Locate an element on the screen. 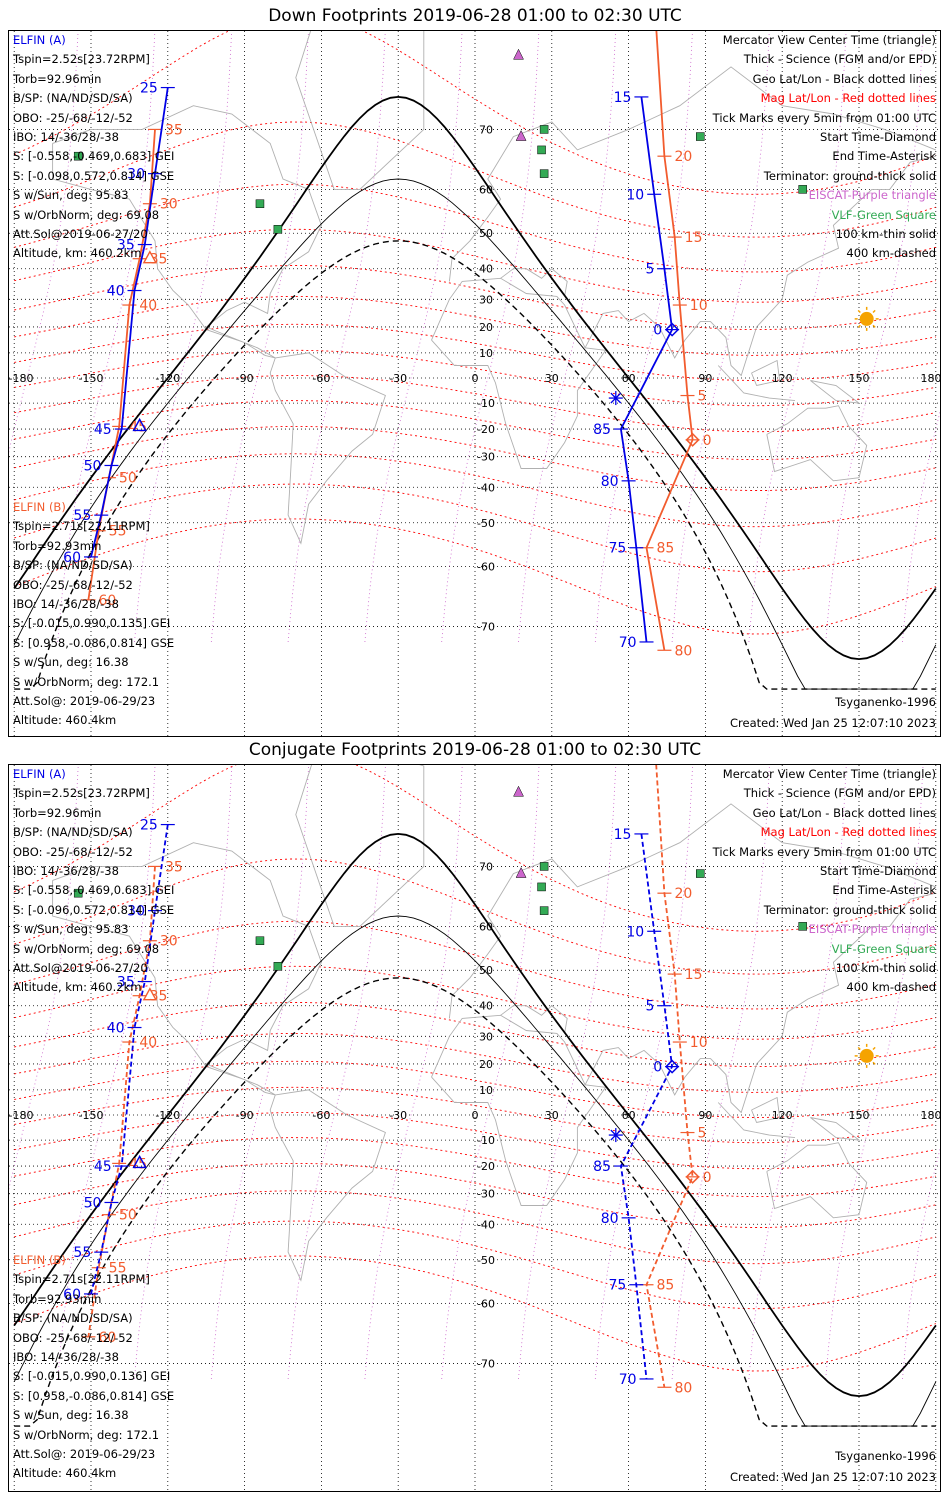 The image size is (950, 1500). lat-tick-label: -70 is located at coordinates (486, 627).